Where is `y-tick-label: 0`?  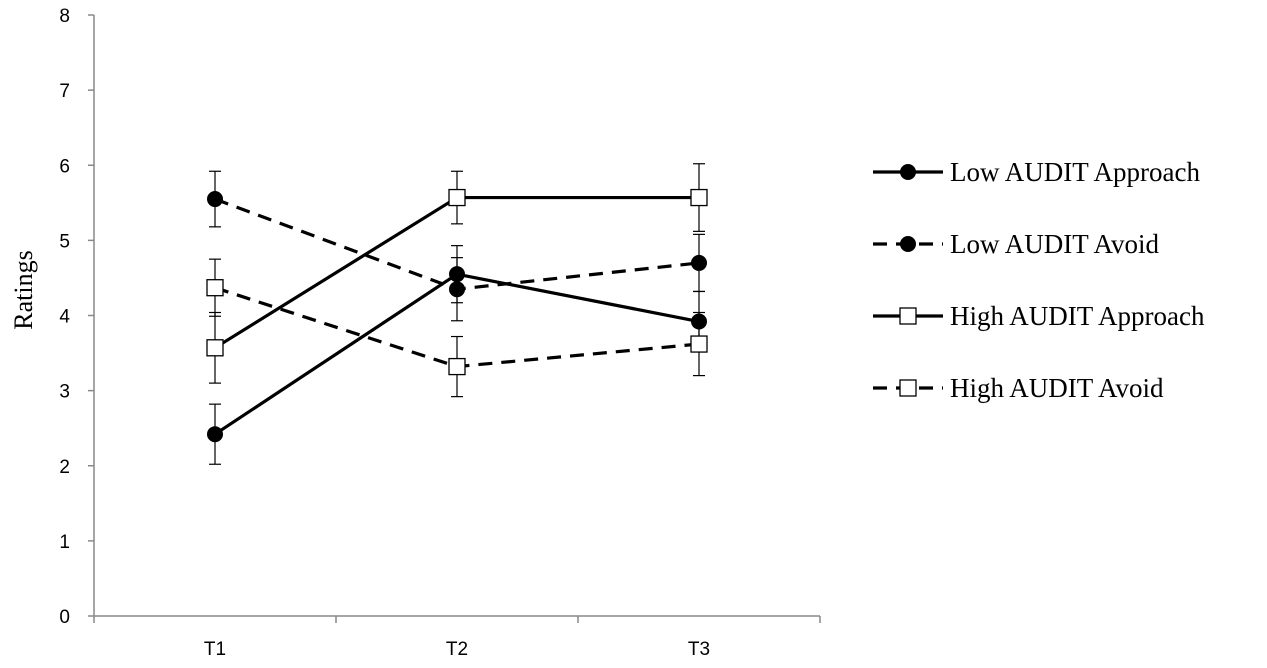 y-tick-label: 0 is located at coordinates (64, 617).